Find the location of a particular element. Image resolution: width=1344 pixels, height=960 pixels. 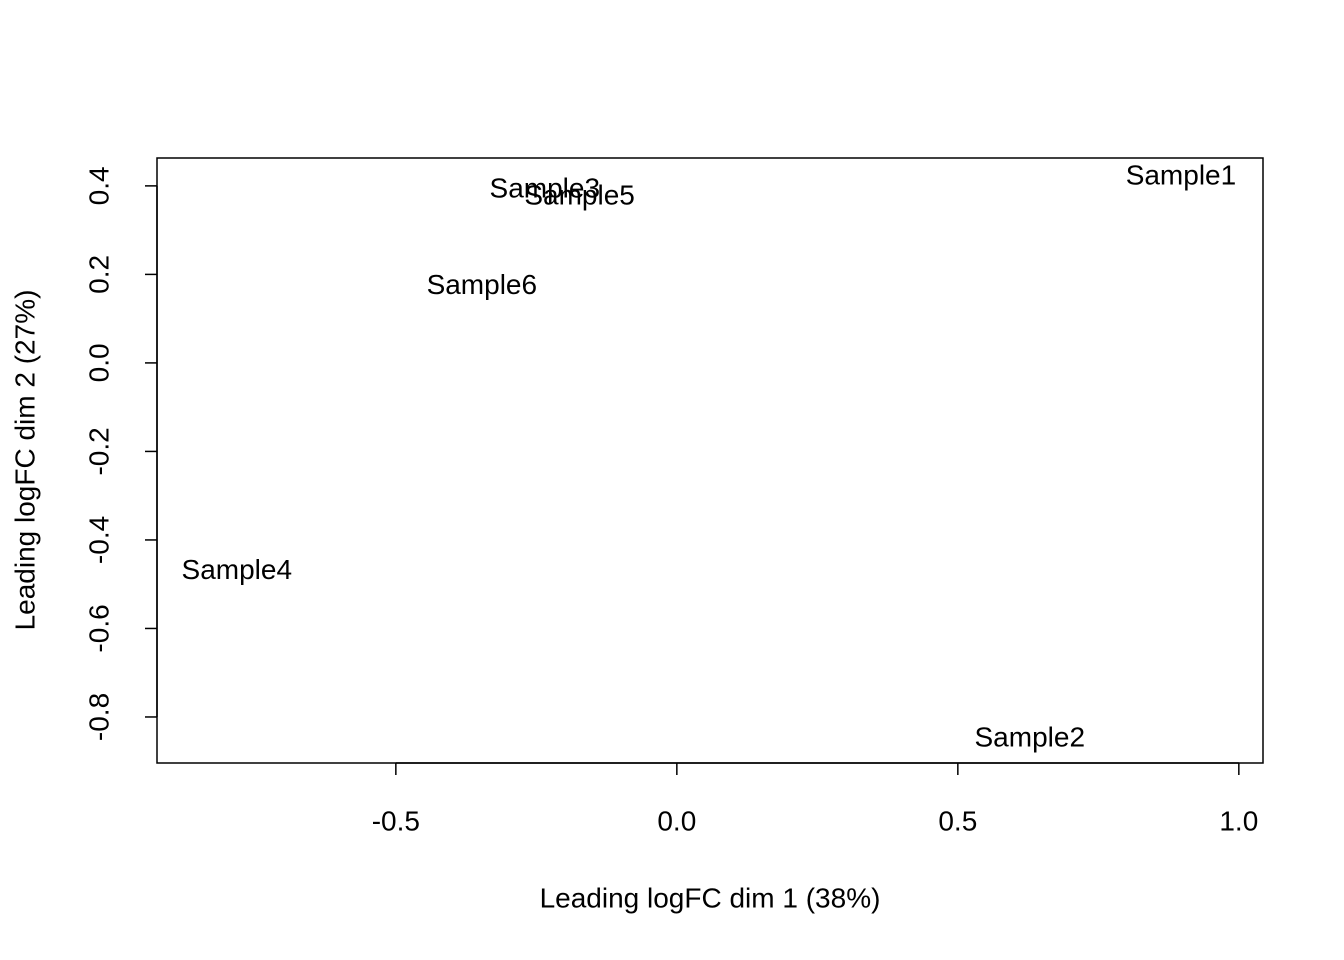

y-tick-label: 0.4 is located at coordinates (98, 185).